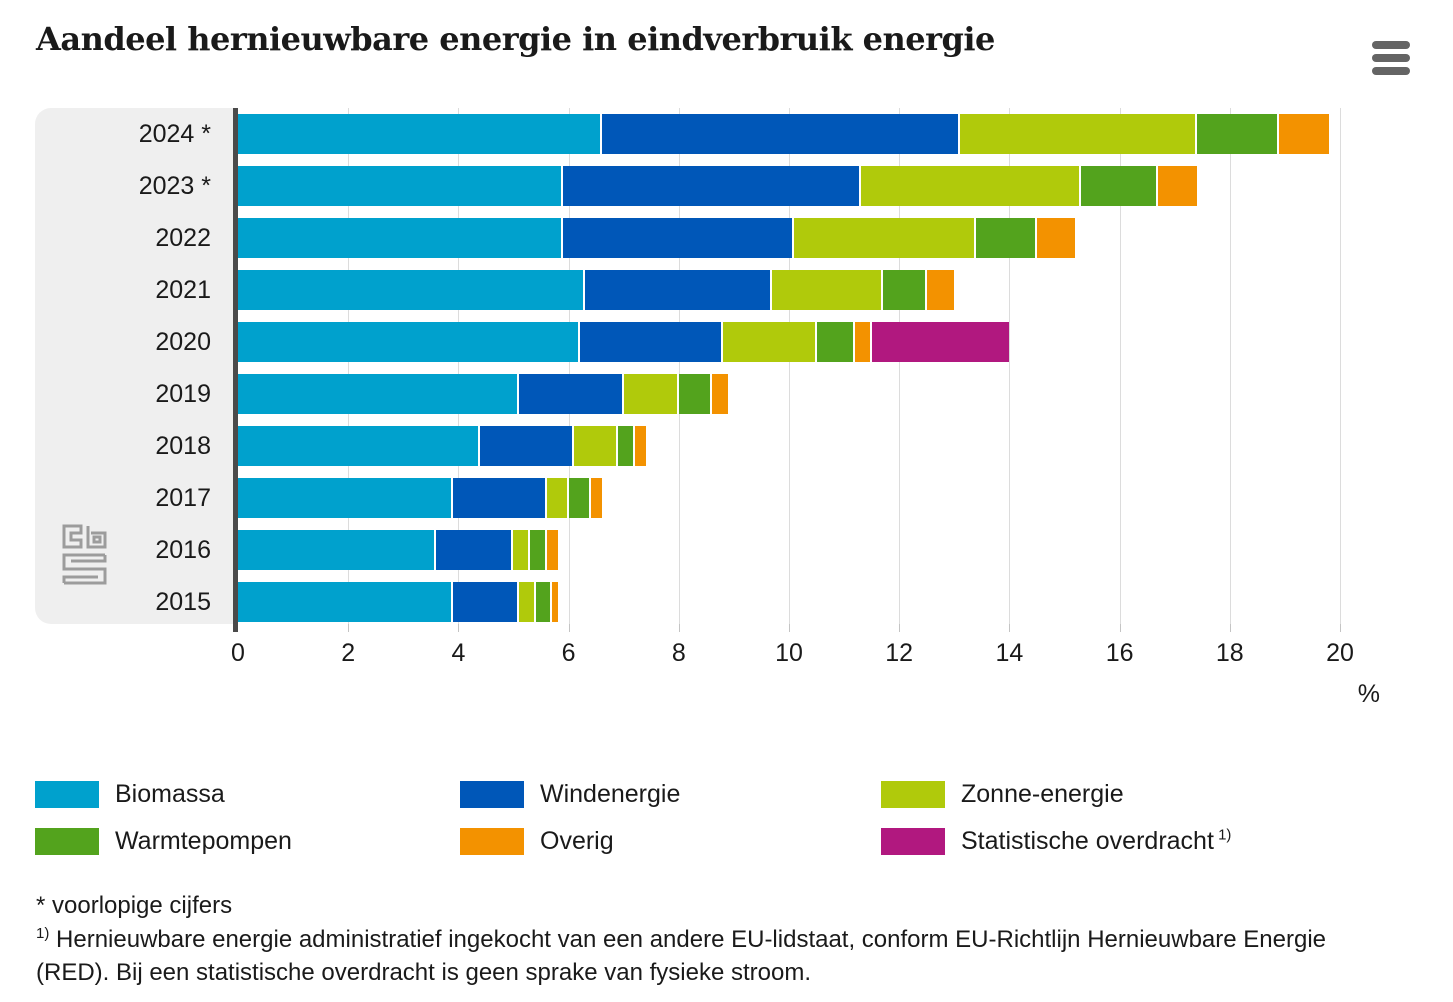 Image resolution: width=1453 pixels, height=1002 pixels. I want to click on legend-label: Zonne-energie, so click(1042, 794).